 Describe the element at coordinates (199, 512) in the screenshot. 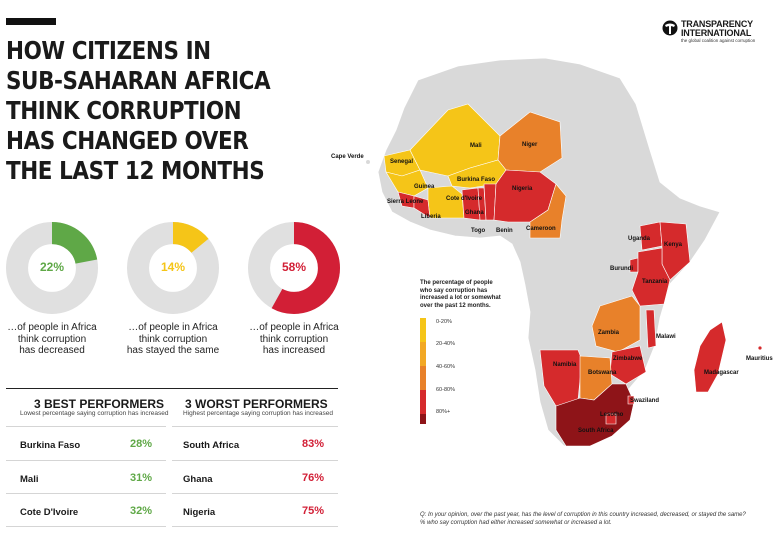

I see `worst-country-3: Nigeria` at that location.